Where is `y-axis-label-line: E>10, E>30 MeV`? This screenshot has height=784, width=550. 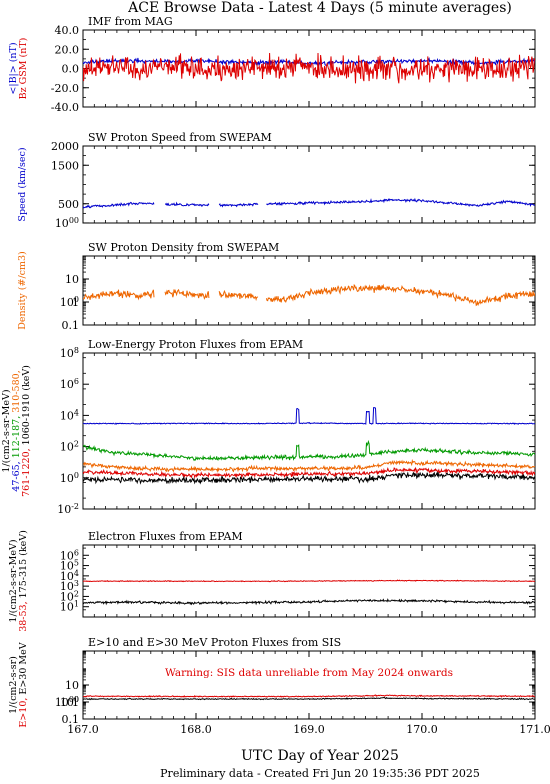
y-axis-label-line: E>10, E>30 MeV is located at coordinates (23, 684).